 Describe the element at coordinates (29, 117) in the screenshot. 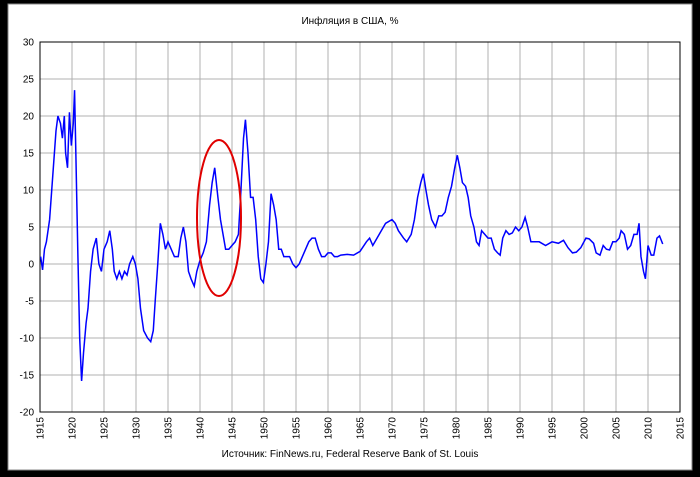

I see `y-tick-label: 20` at that location.